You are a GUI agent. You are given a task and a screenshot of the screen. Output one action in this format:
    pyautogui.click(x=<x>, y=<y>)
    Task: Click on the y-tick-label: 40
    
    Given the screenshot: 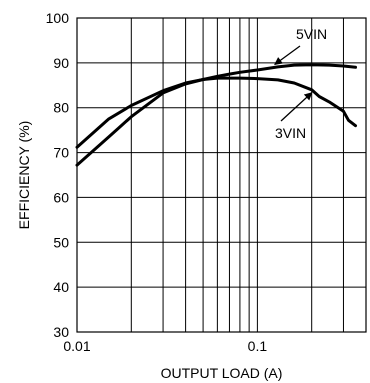 What is the action you would take?
    pyautogui.click(x=61, y=287)
    